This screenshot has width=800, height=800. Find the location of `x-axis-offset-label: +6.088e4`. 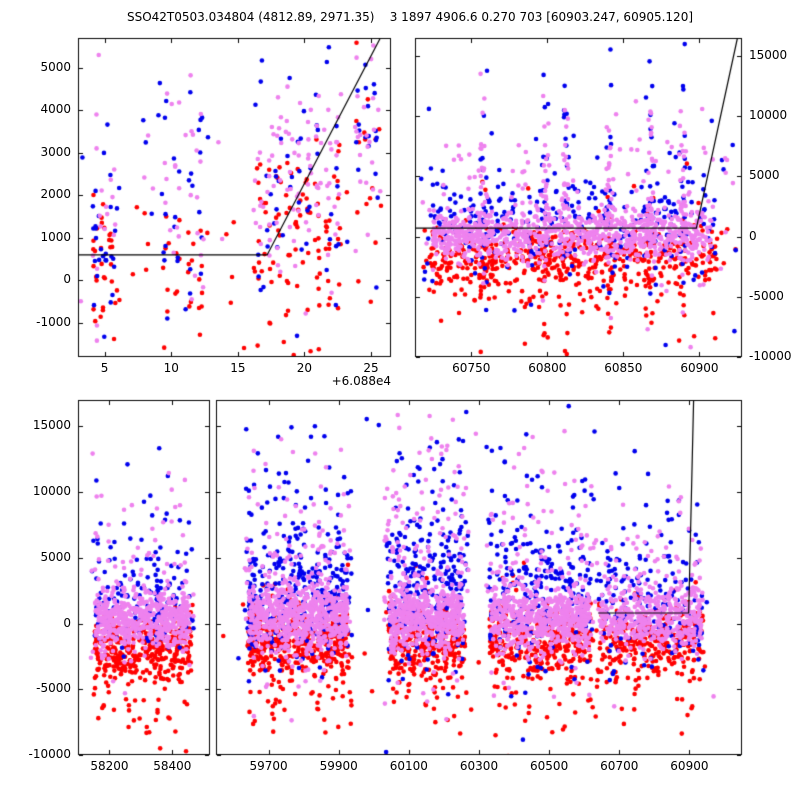

x-axis-offset-label: +6.088e4 is located at coordinates (361, 381).